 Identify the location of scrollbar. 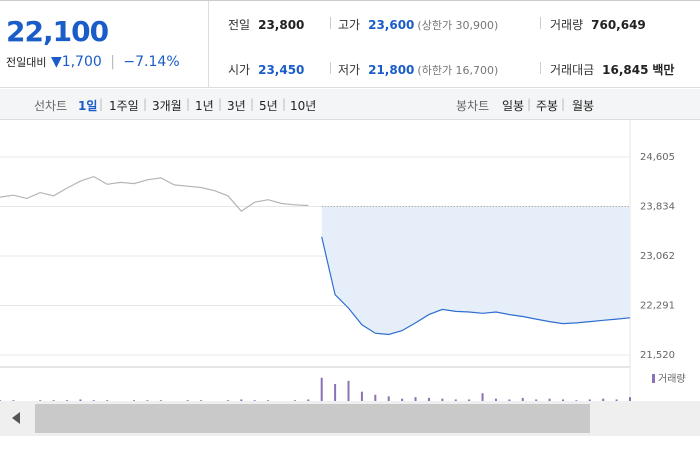
(350, 418).